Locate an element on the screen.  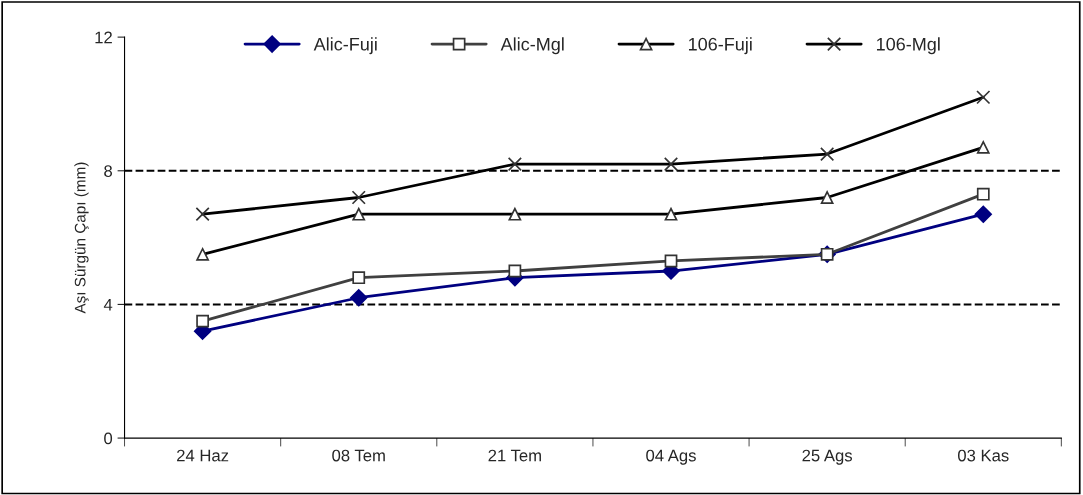
y-tick-label: 8 is located at coordinates (108, 171).